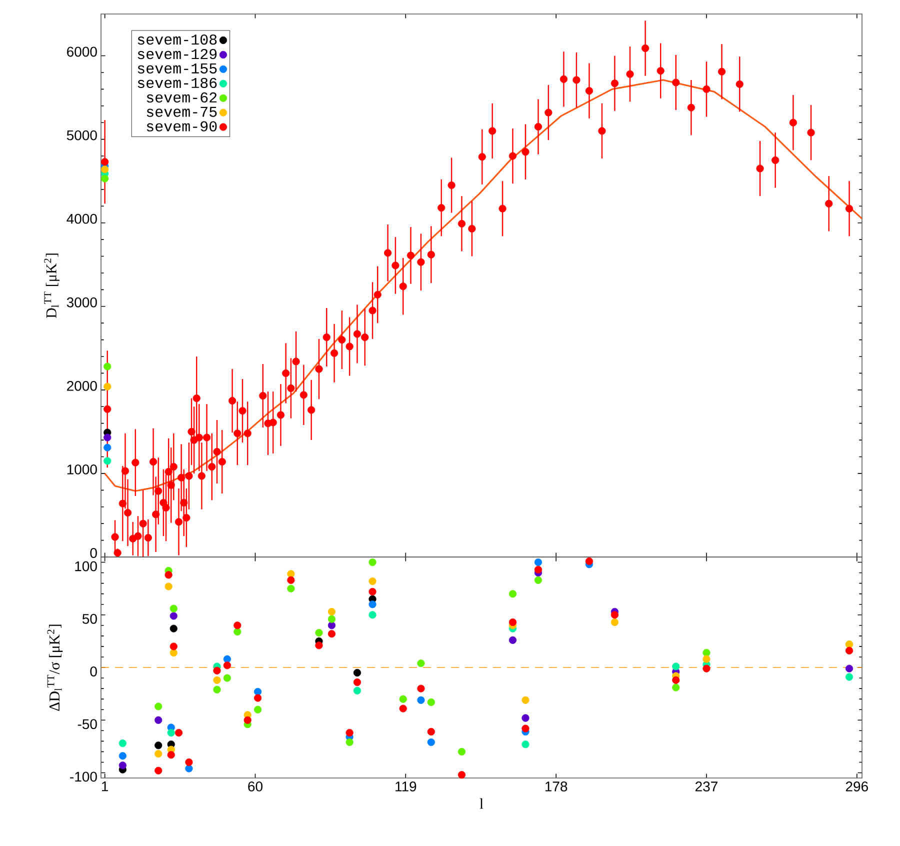 Image resolution: width=900 pixels, height=846 pixels. What do you see at coordinates (86, 566) in the screenshot?
I see `y-tick-label: 100` at bounding box center [86, 566].